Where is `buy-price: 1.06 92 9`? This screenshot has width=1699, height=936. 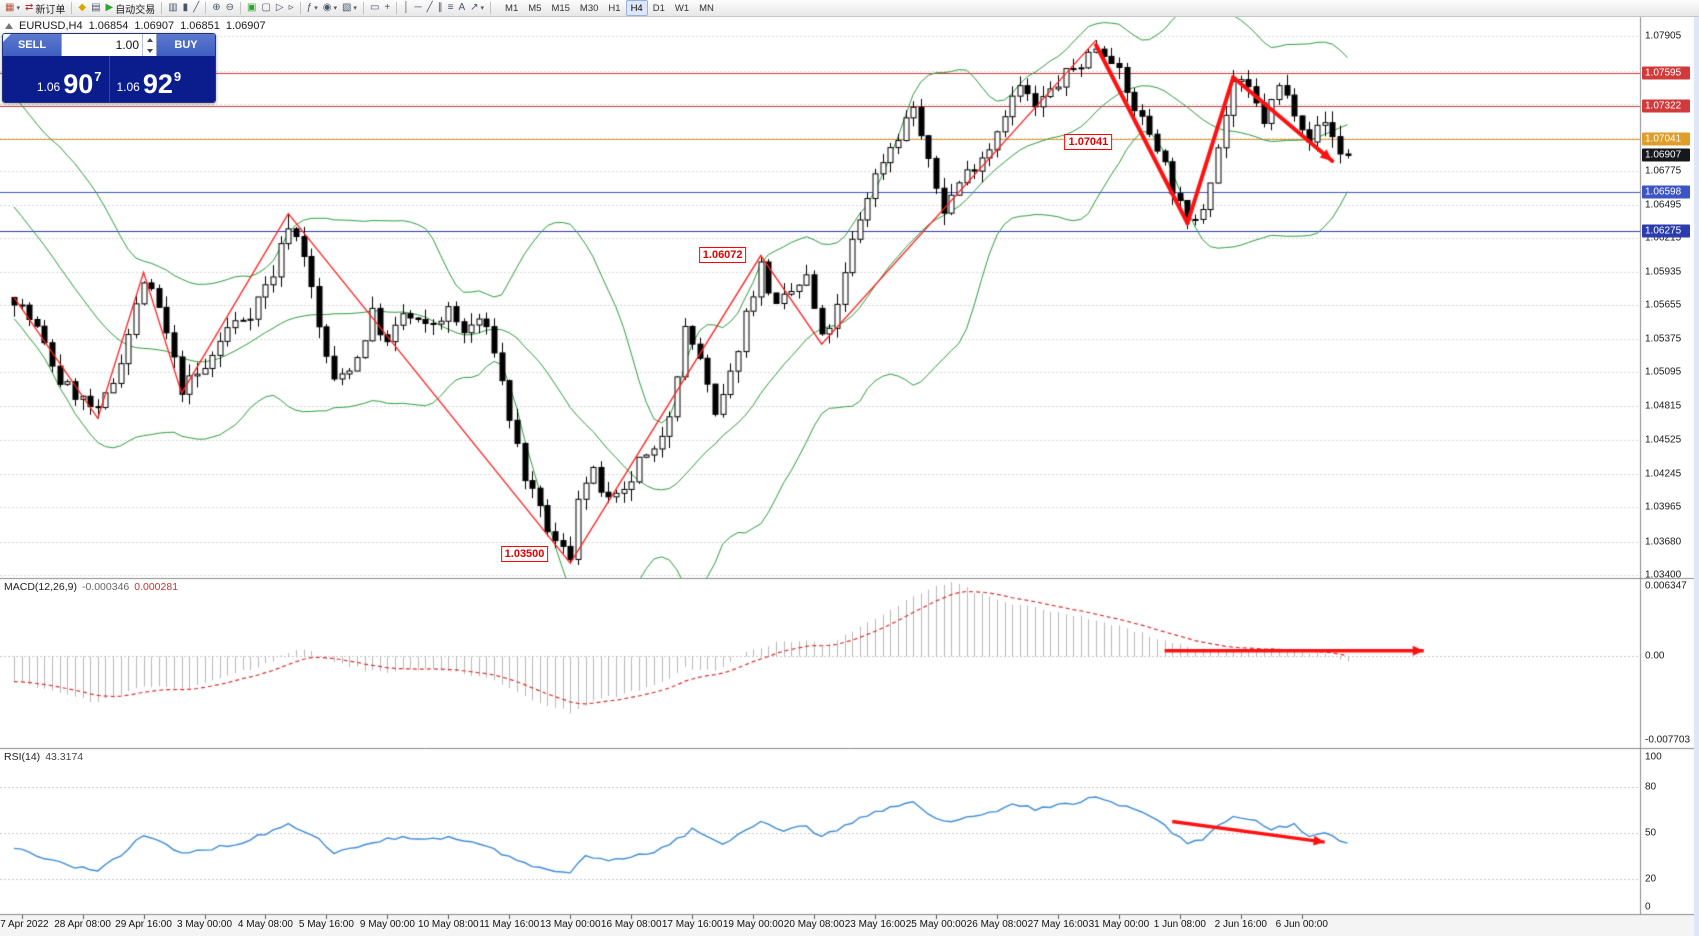 buy-price: 1.06 92 9 is located at coordinates (163, 79).